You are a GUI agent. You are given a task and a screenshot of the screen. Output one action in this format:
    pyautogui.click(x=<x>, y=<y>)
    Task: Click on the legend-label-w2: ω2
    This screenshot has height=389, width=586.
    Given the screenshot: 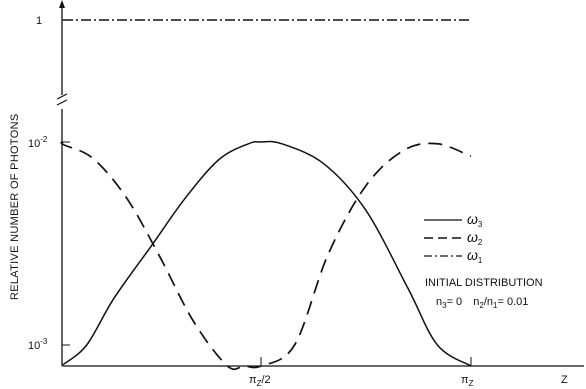 What is the action you would take?
    pyautogui.click(x=475, y=238)
    